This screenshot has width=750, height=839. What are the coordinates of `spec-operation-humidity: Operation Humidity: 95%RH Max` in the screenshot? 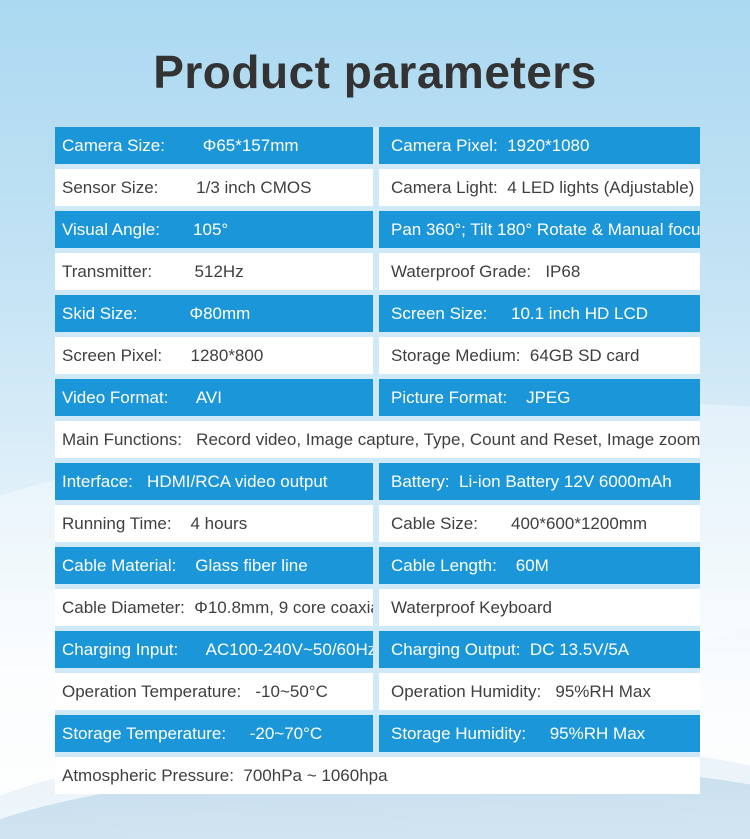 It's located at (539, 691).